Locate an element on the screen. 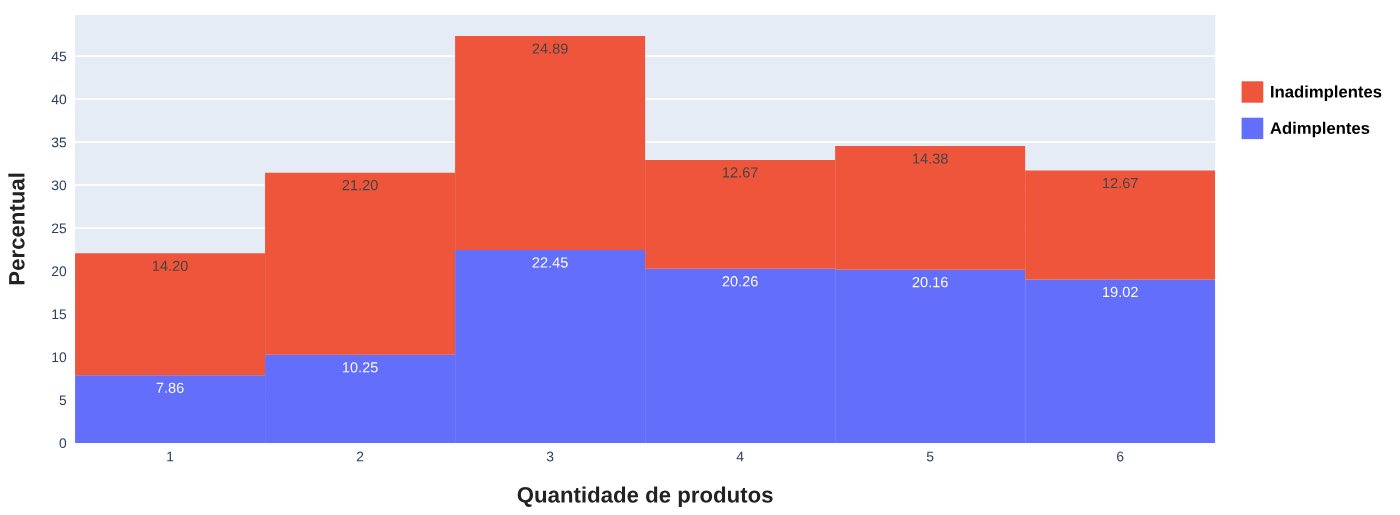 The width and height of the screenshot is (1400, 515). x-tick-label: 2 is located at coordinates (360, 456).